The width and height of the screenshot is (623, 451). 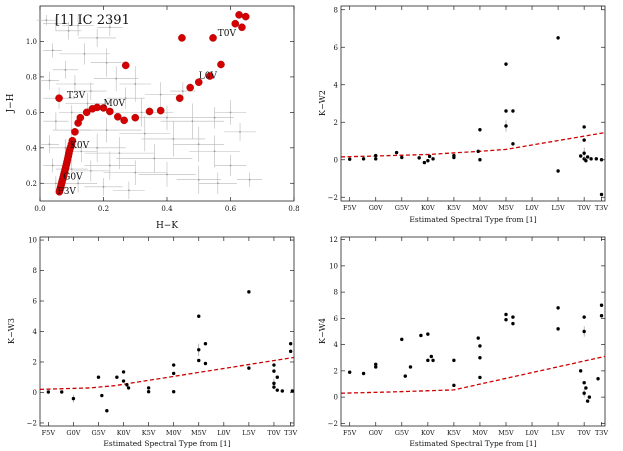 What do you see at coordinates (152, 103) in the screenshot?
I see `red-model-points` at bounding box center [152, 103].